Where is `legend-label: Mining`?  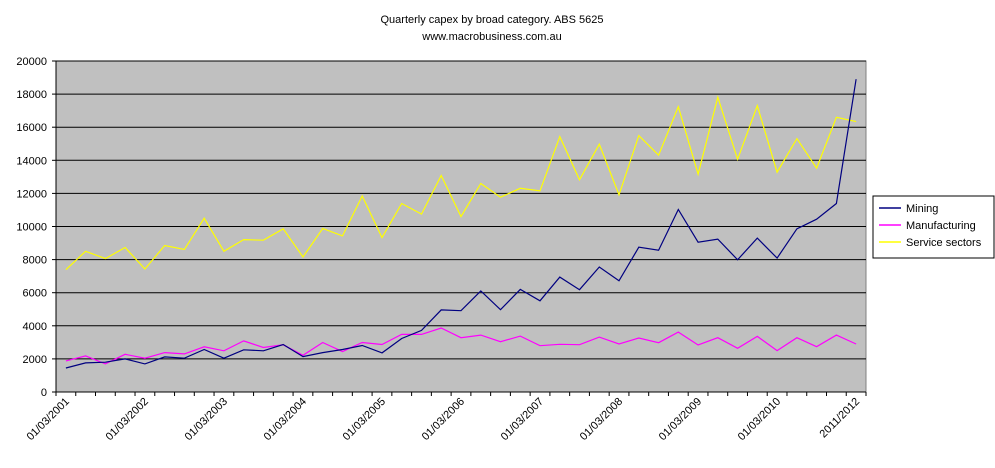 legend-label: Mining is located at coordinates (922, 209).